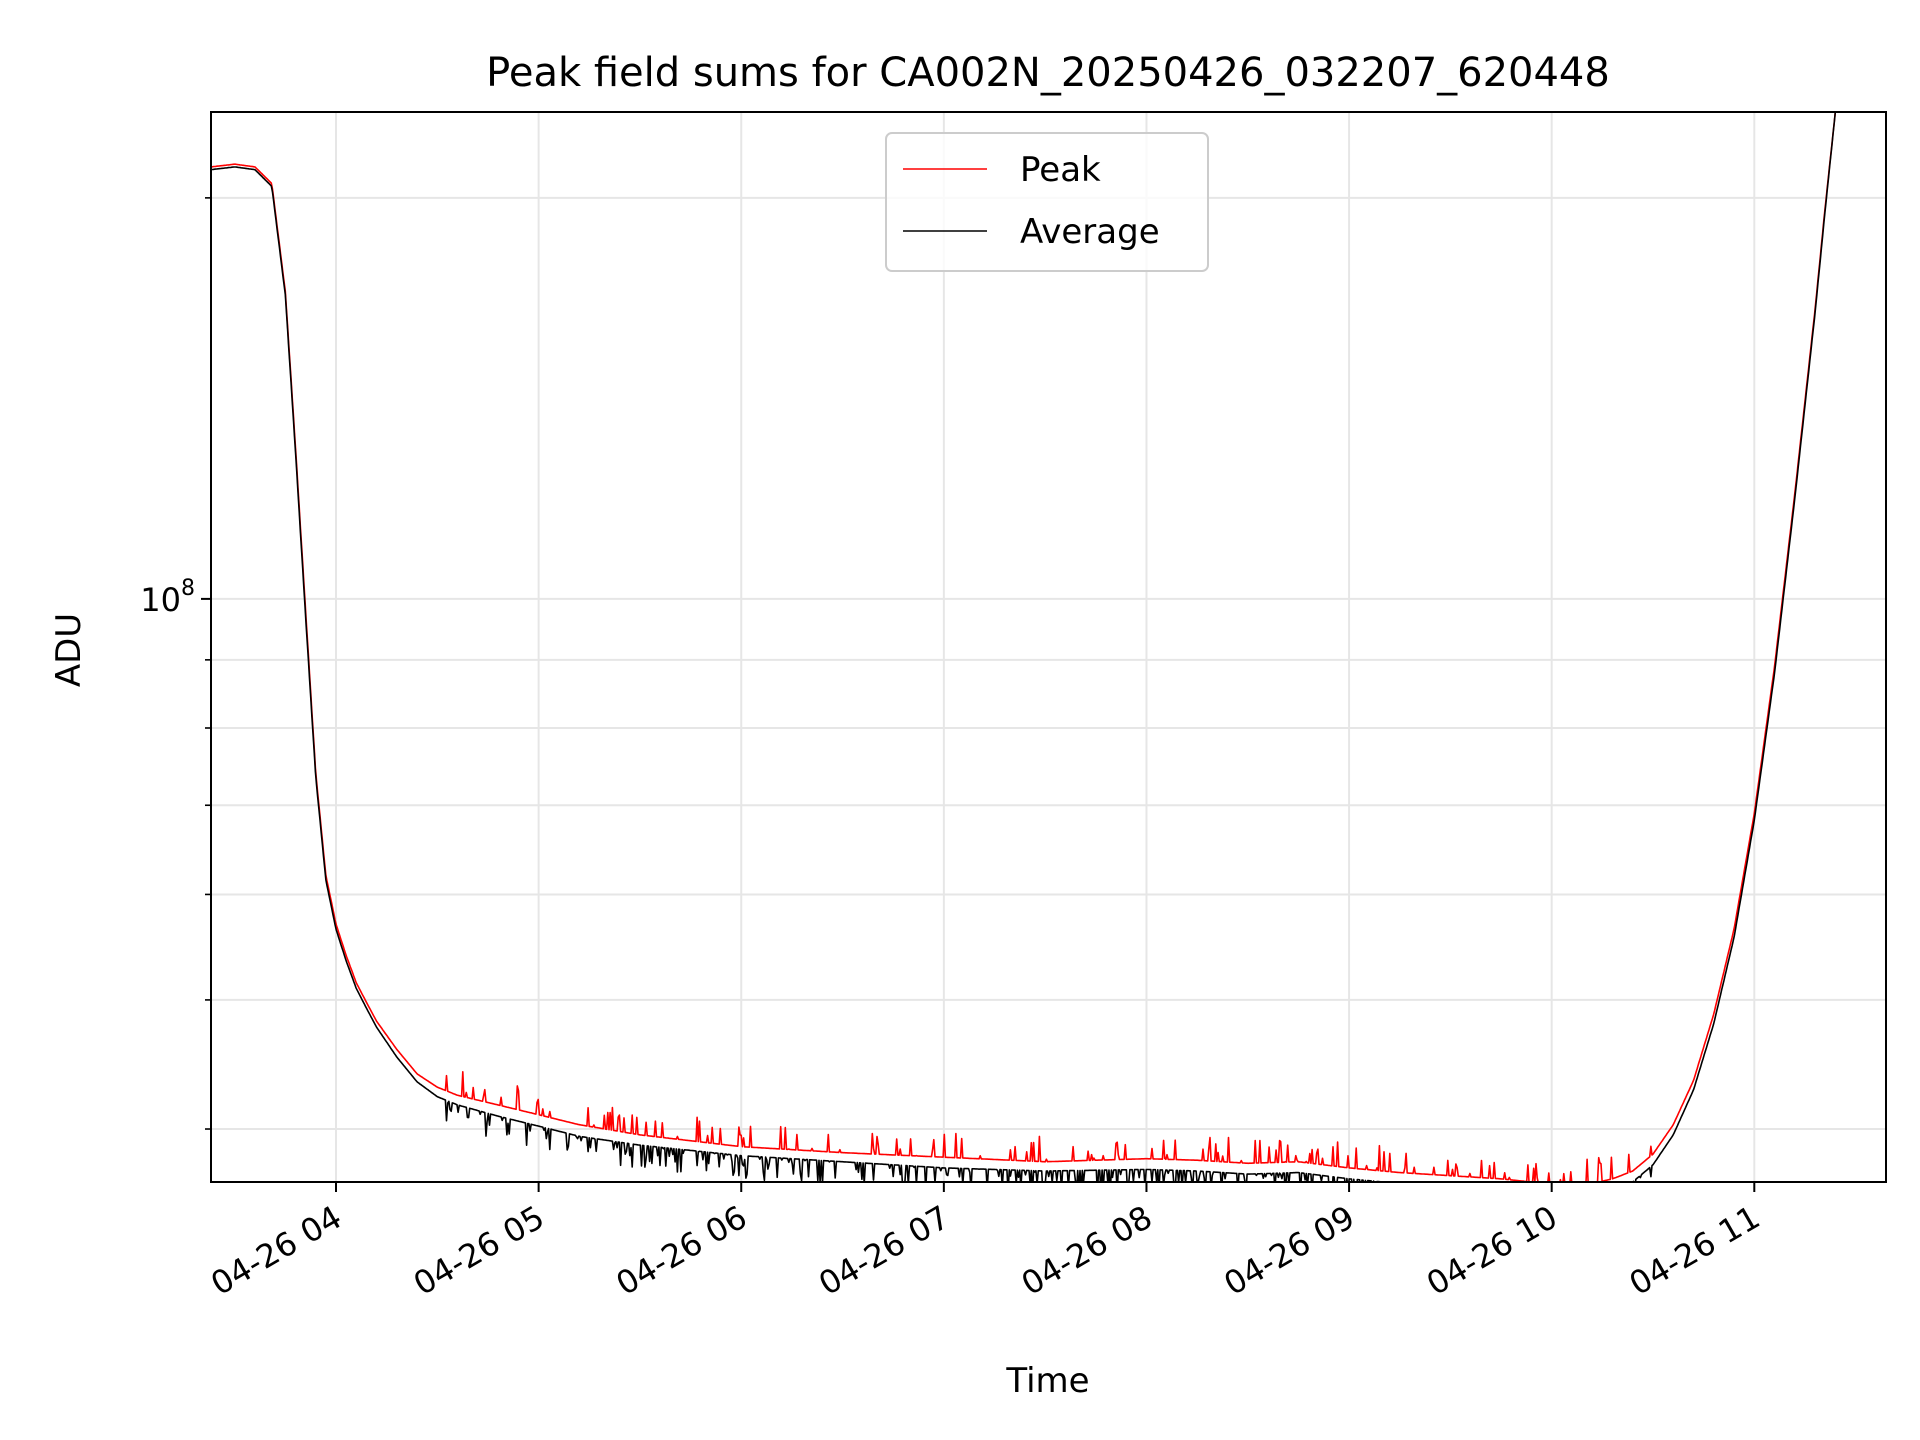  I want to click on legend-box, so click(1047, 202).